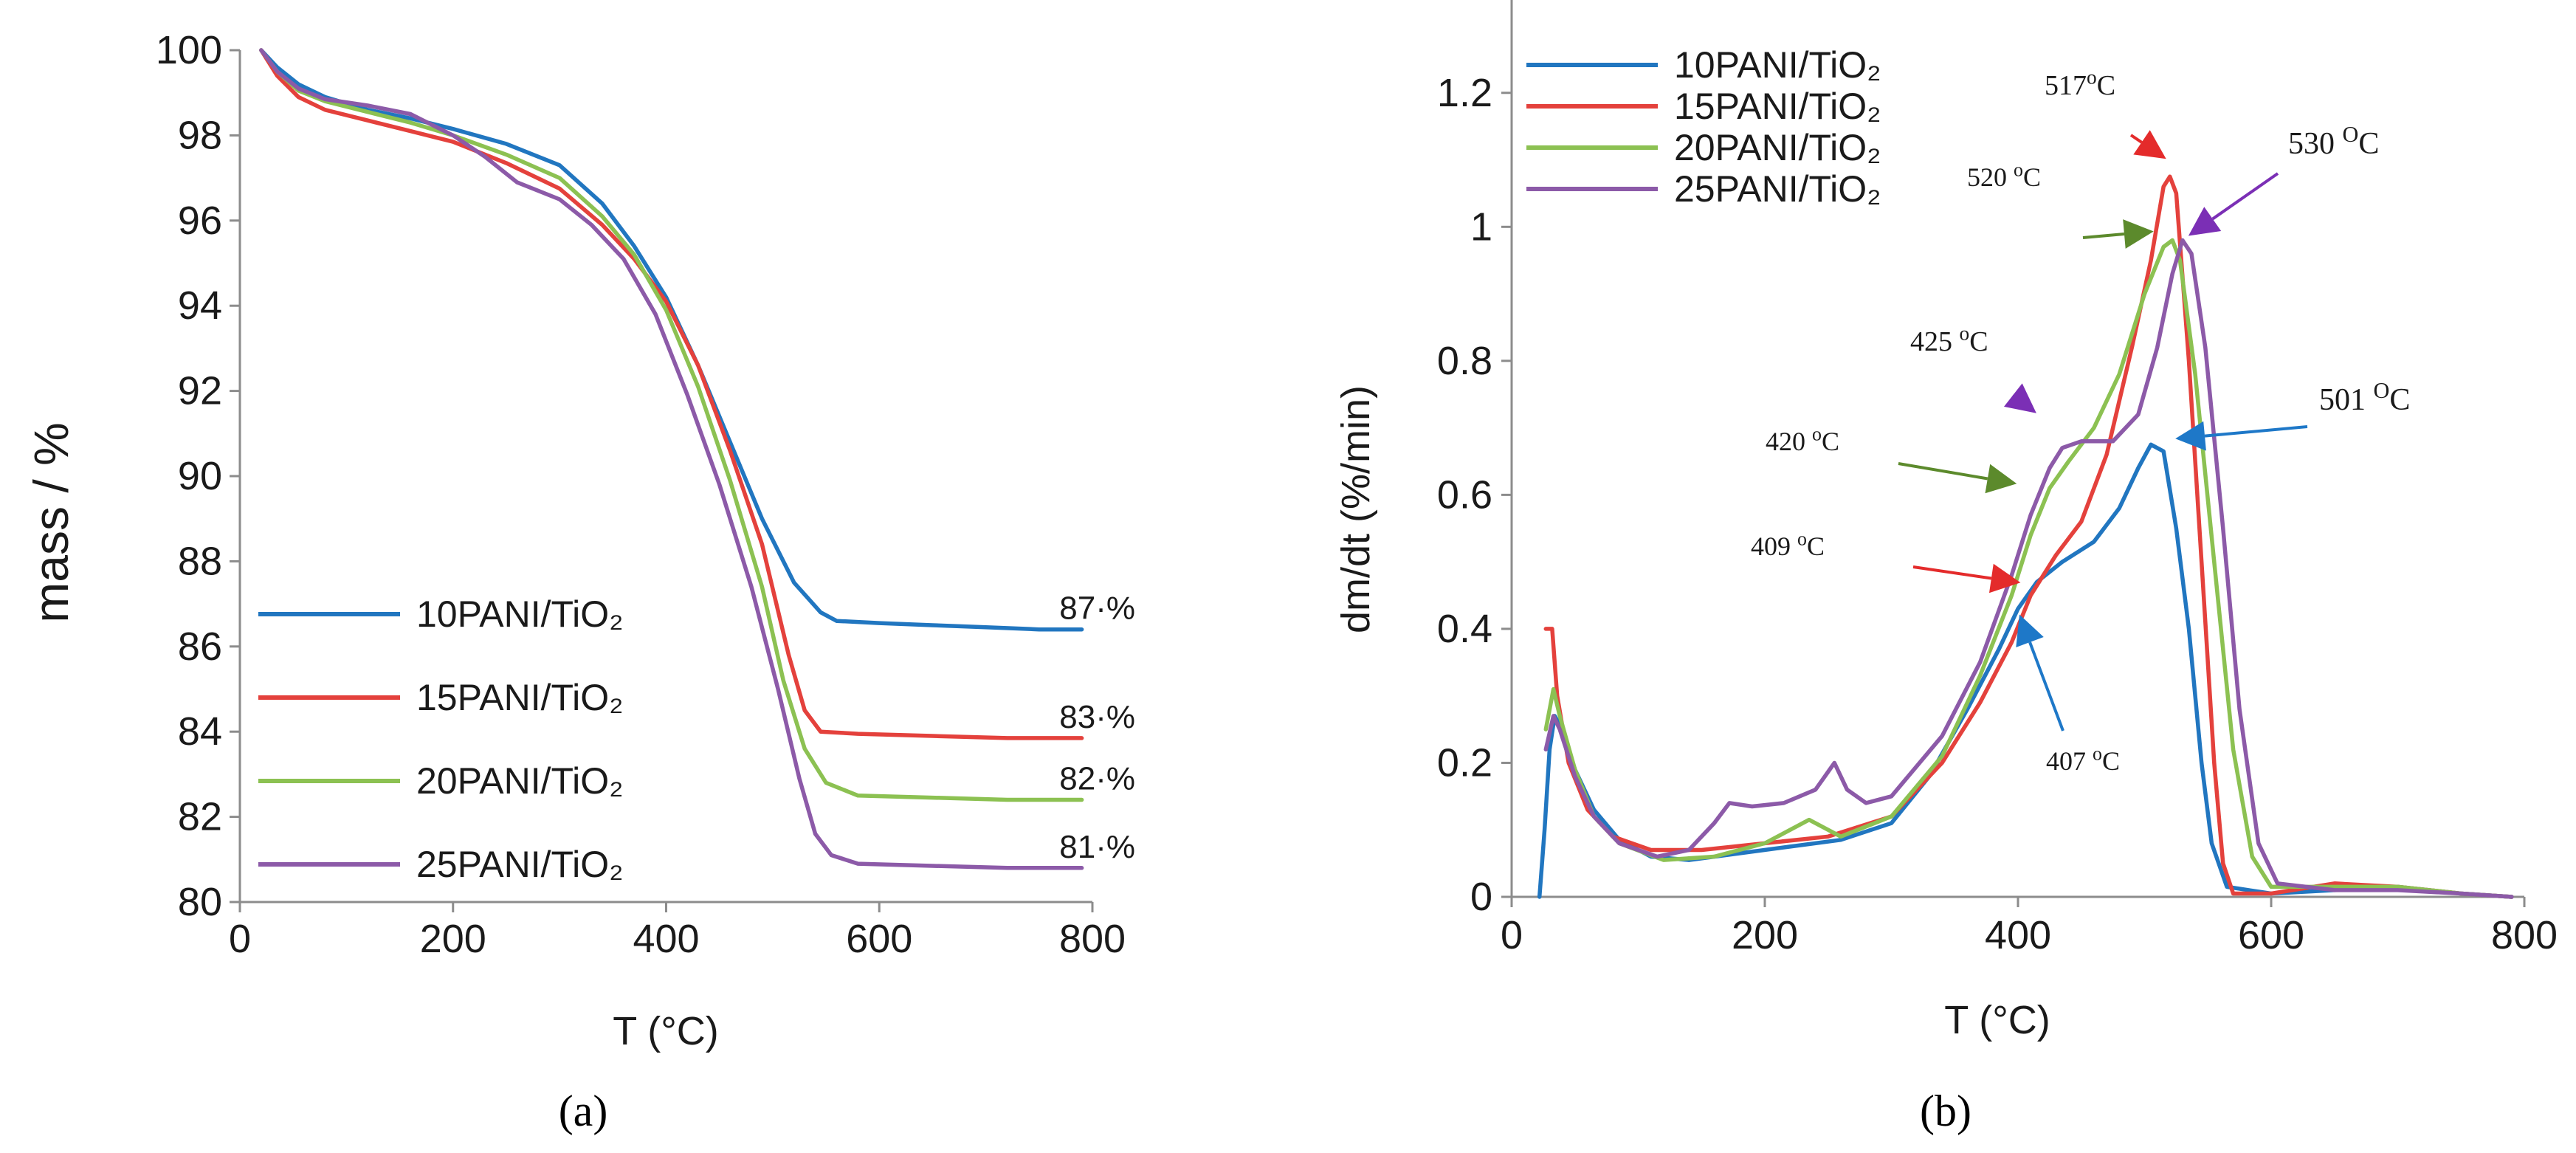  What do you see at coordinates (200, 476) in the screenshot?
I see `a-y-tick-label: 90` at bounding box center [200, 476].